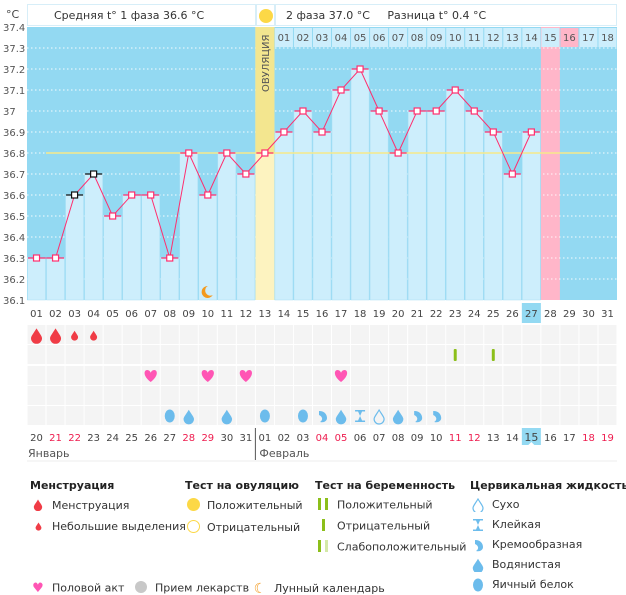 This screenshot has height=595, width=626. Describe the element at coordinates (38, 506) in the screenshot. I see `heavy-drop-icon` at that location.